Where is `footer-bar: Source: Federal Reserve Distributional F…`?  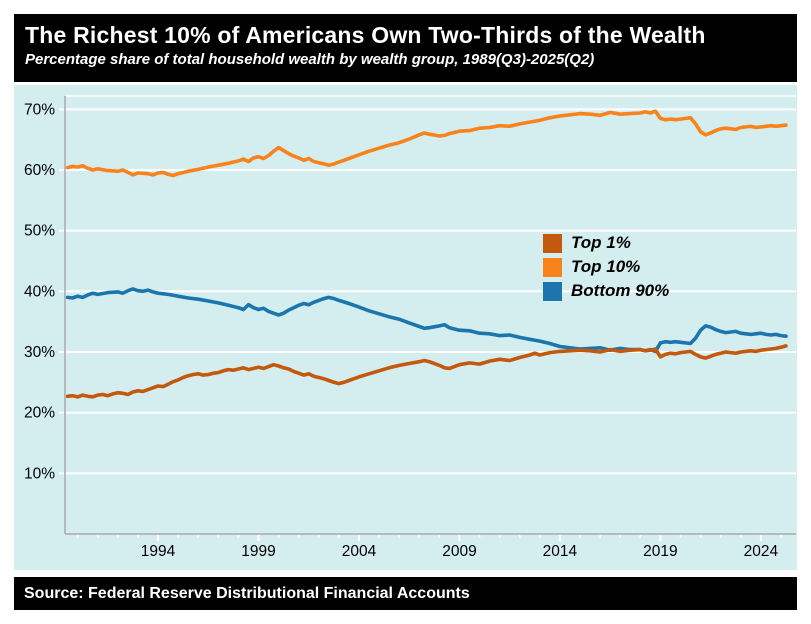
footer-bar: Source: Federal Reserve Distributional F… is located at coordinates (405, 593).